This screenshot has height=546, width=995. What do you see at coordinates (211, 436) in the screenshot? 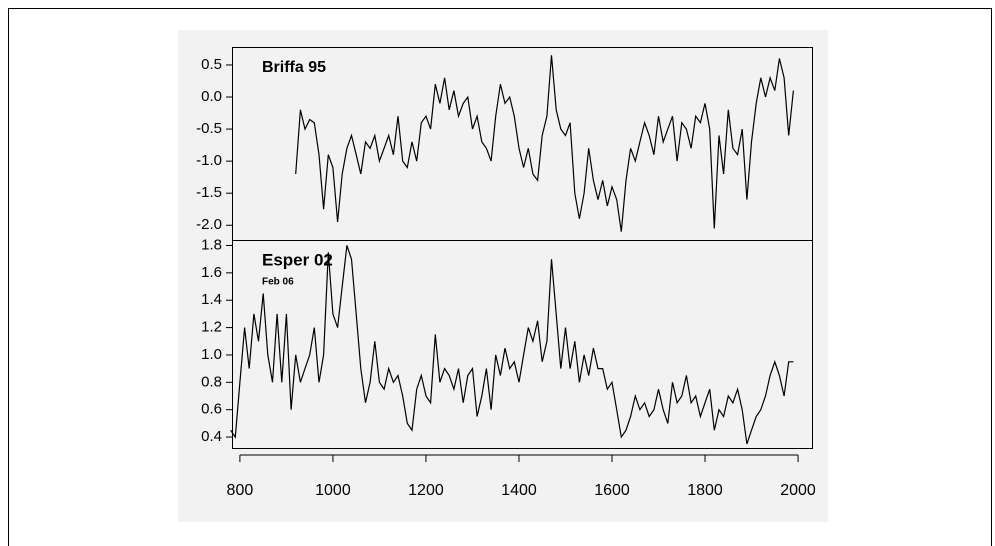
I see `y-tick-label: 0.4` at bounding box center [211, 436].